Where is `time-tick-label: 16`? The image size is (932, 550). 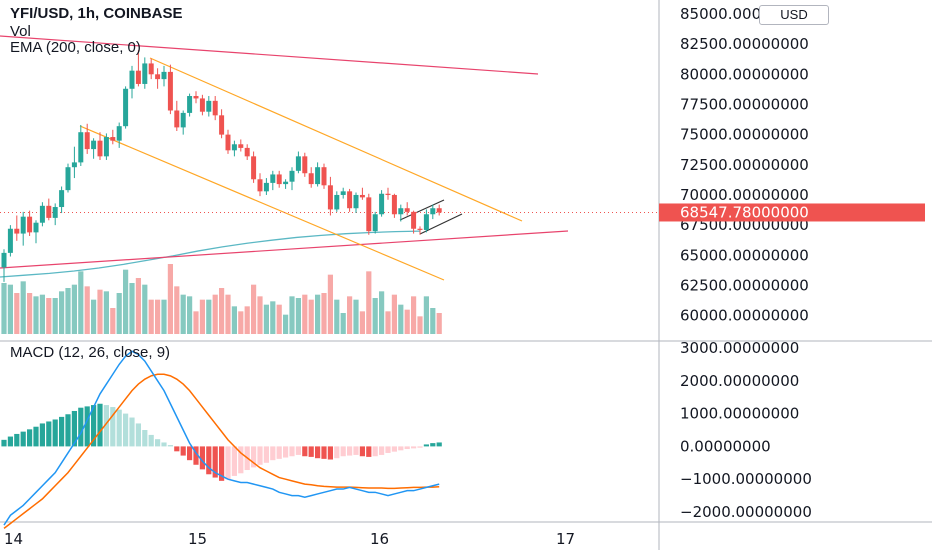 time-tick-label: 16 is located at coordinates (379, 539).